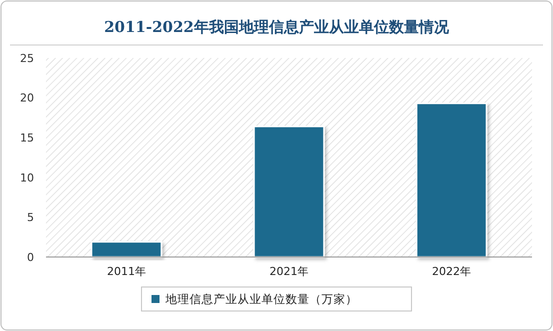 Image resolution: width=553 pixels, height=331 pixels. What do you see at coordinates (452, 271) in the screenshot?
I see `x-tick-label: 2022年` at bounding box center [452, 271].